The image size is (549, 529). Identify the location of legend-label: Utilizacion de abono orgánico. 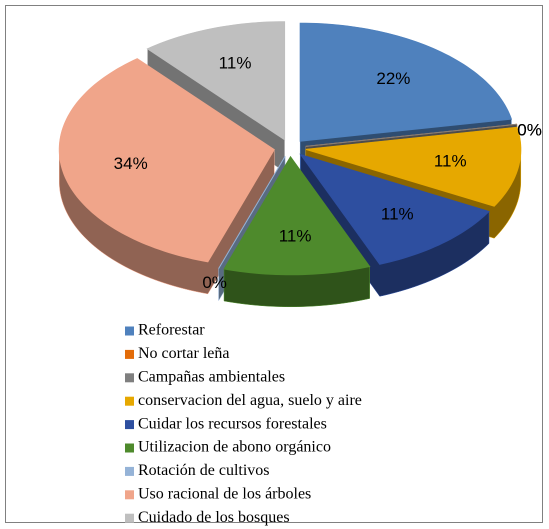
(234, 447).